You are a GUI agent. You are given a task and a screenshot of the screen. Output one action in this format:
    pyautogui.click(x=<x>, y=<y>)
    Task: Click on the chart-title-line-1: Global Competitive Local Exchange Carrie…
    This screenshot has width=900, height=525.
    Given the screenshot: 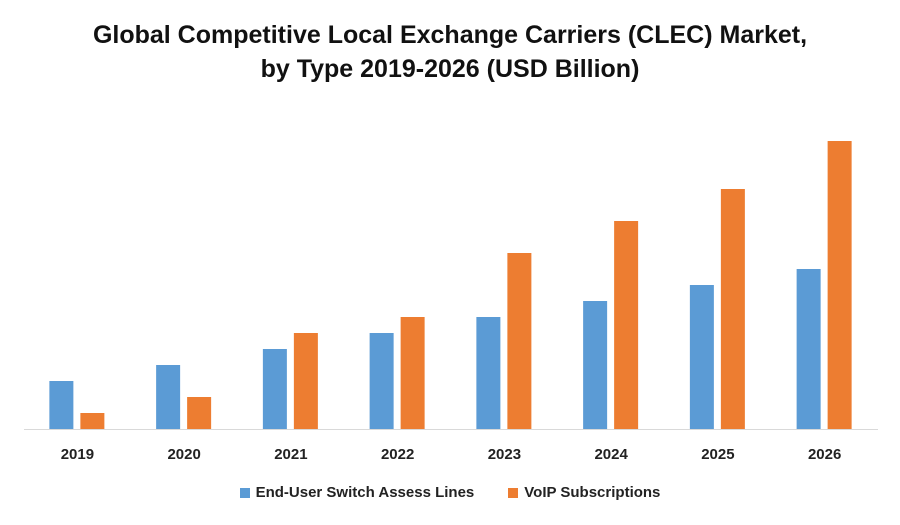 What is the action you would take?
    pyautogui.click(x=450, y=35)
    